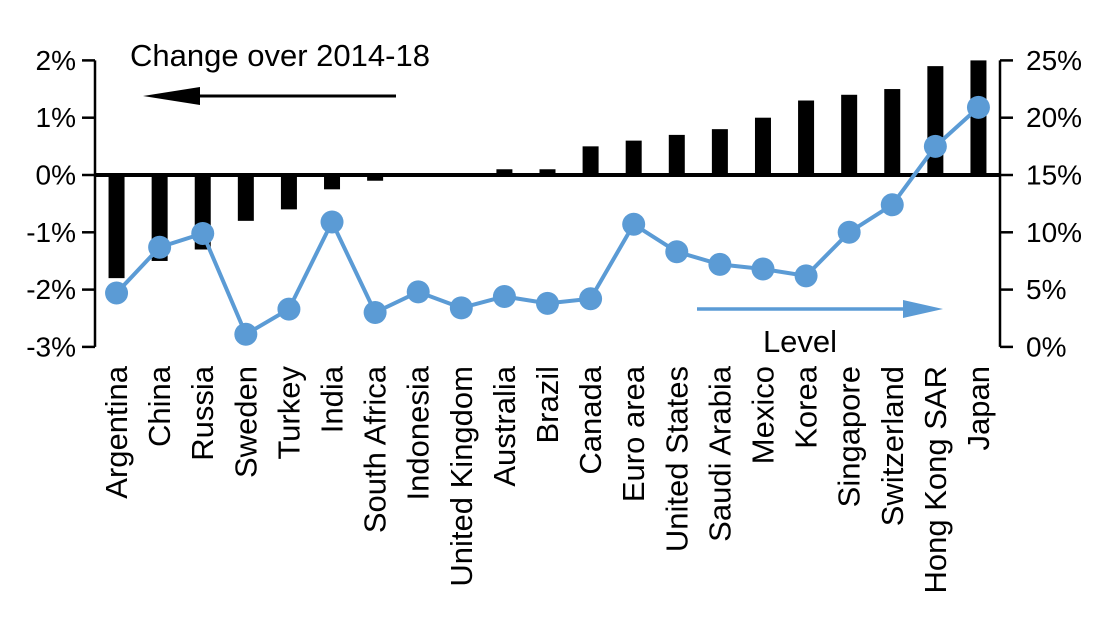  I want to click on category-label: Singapore, so click(849, 436).